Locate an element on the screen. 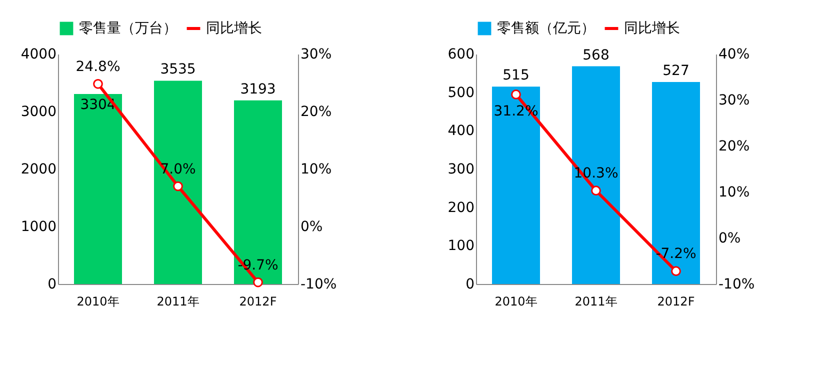  data-label: 527 is located at coordinates (676, 70).